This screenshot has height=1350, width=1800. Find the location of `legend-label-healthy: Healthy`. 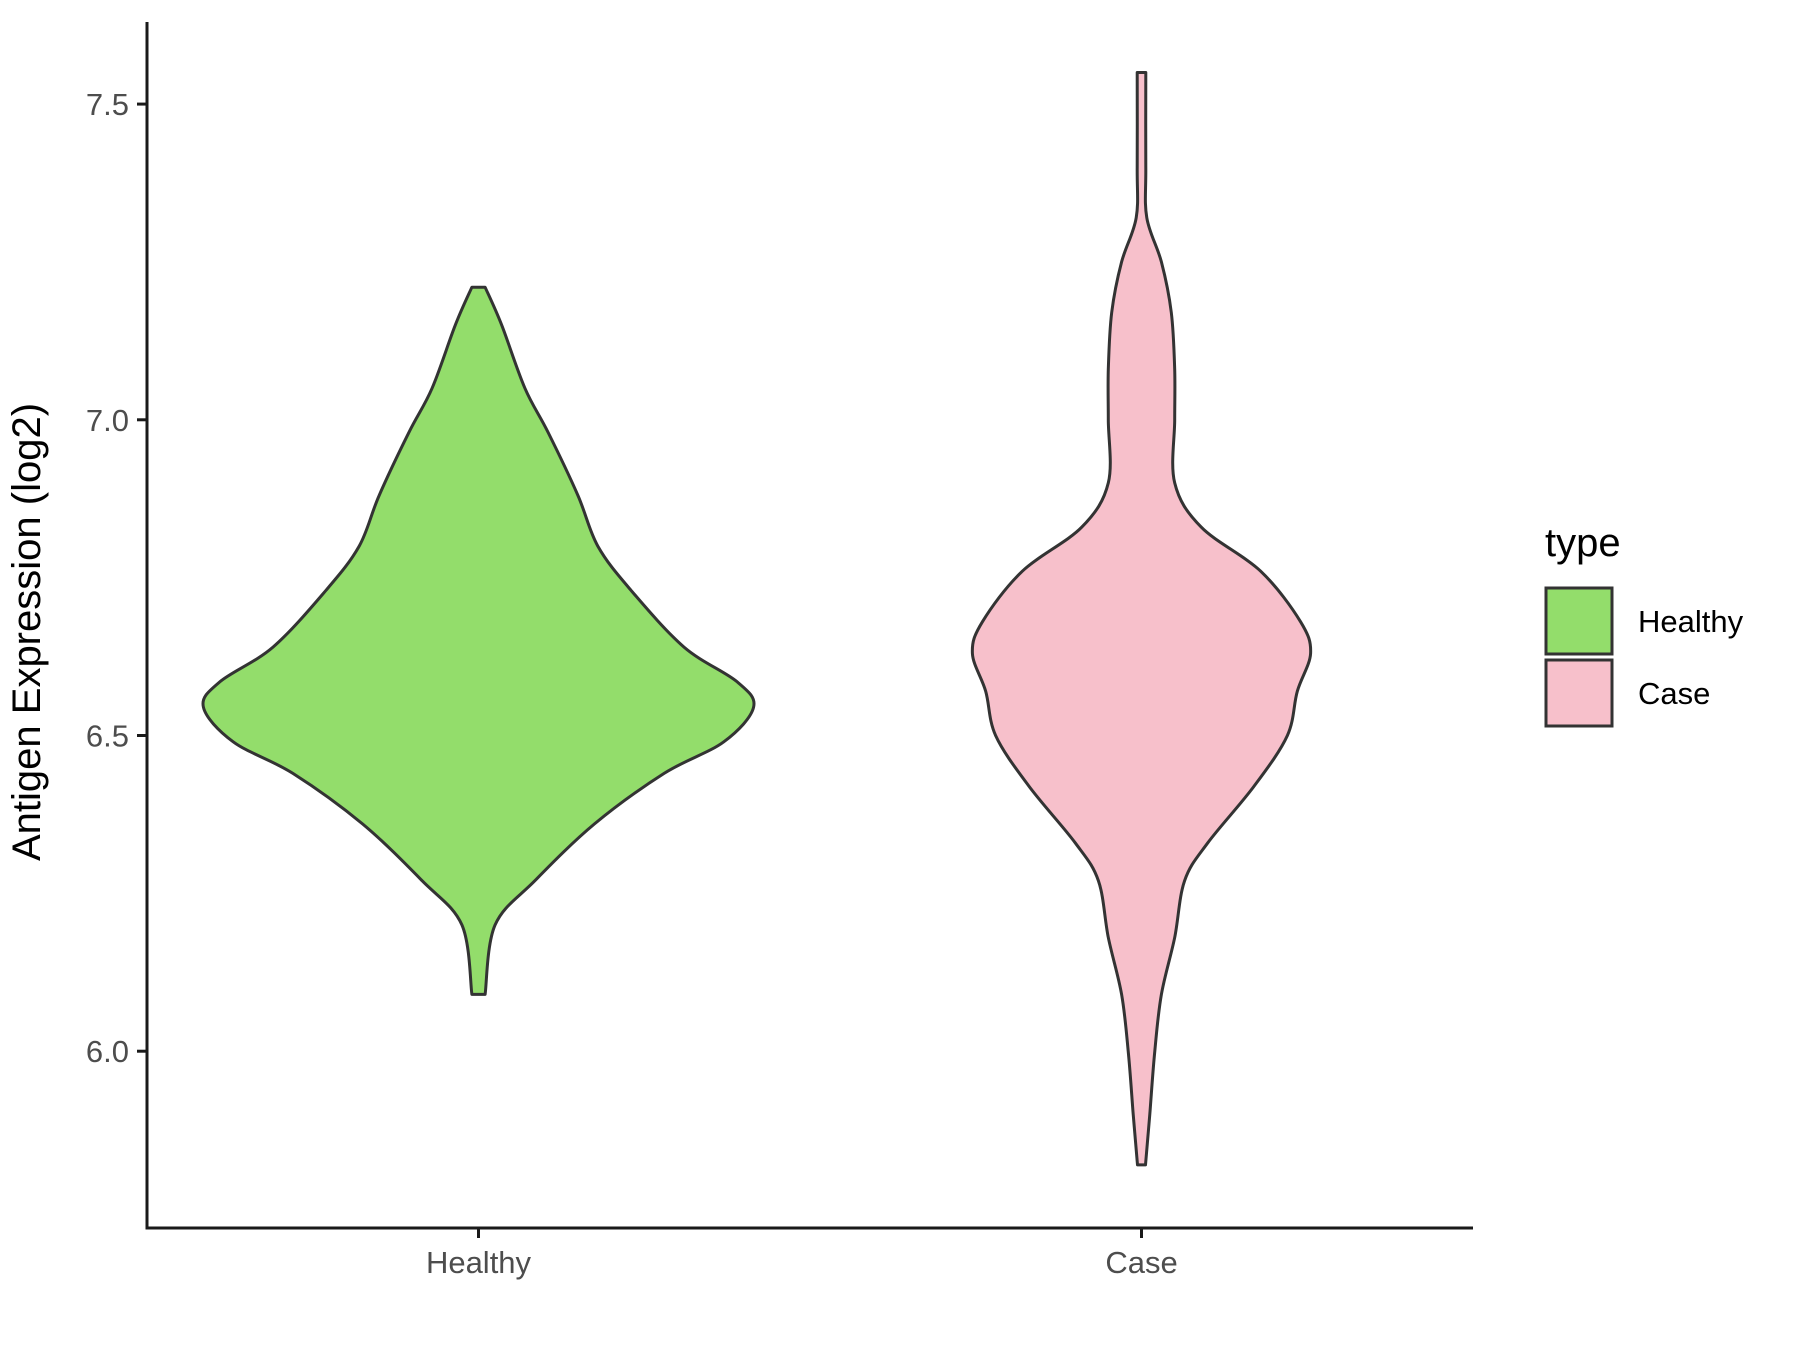

legend-label-healthy: Healthy is located at coordinates (1691, 621).